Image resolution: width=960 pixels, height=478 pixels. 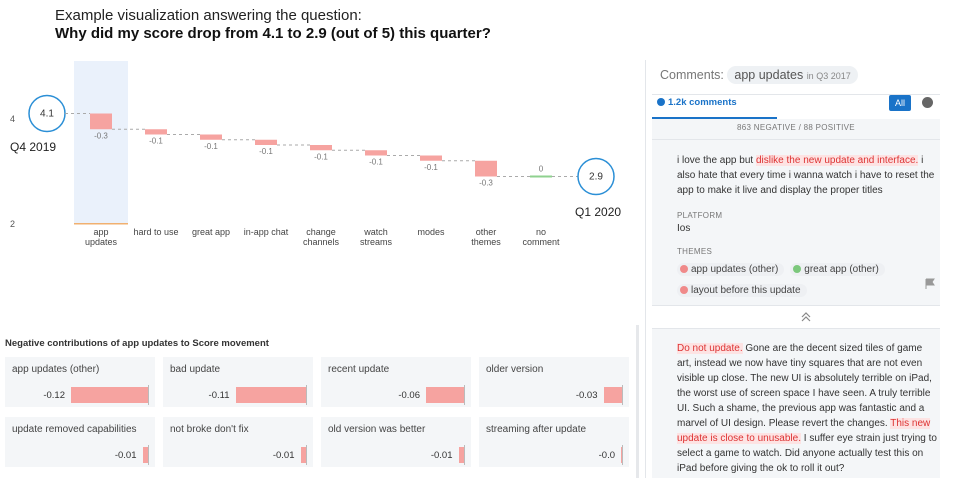 I want to click on x-tick-label: app updates, so click(x=101, y=237).